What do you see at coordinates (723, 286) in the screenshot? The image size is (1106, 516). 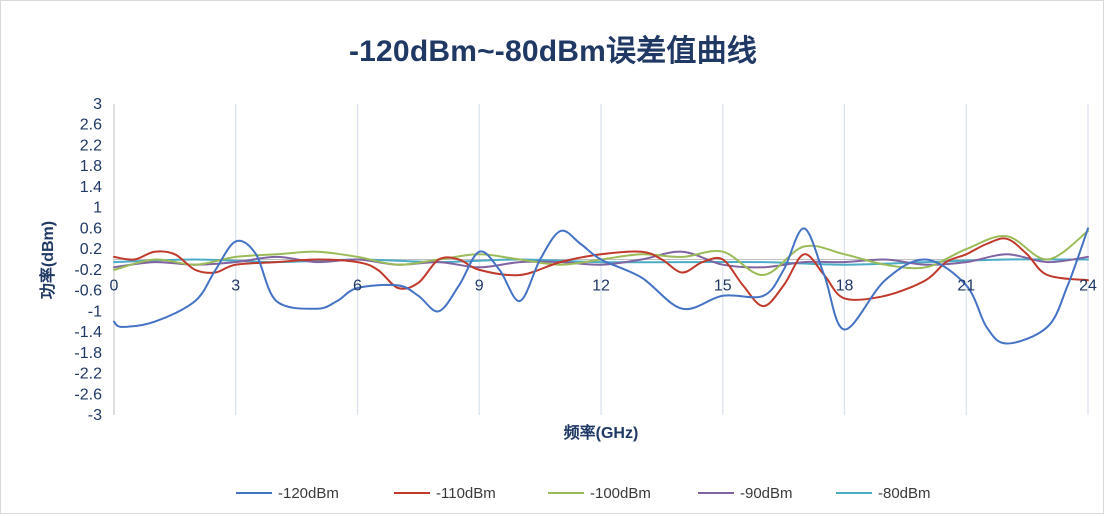 I see `x-tick-label: 15` at bounding box center [723, 286].